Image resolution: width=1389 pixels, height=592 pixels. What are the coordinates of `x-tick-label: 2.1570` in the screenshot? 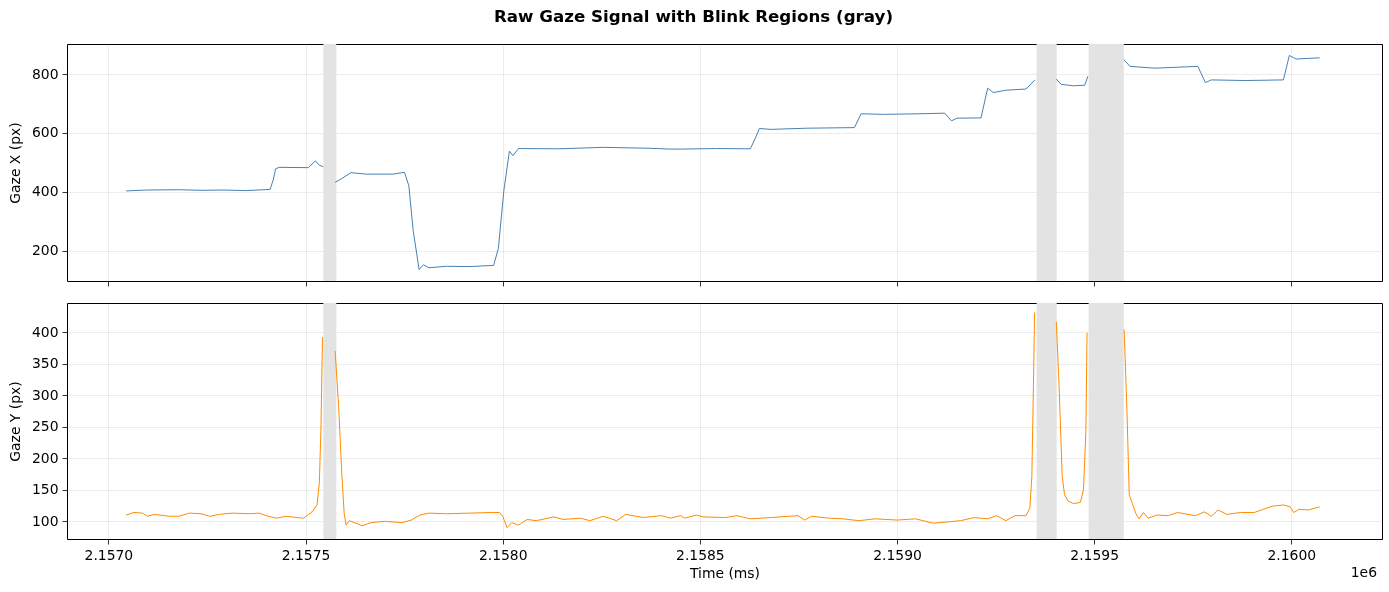 It's located at (109, 554).